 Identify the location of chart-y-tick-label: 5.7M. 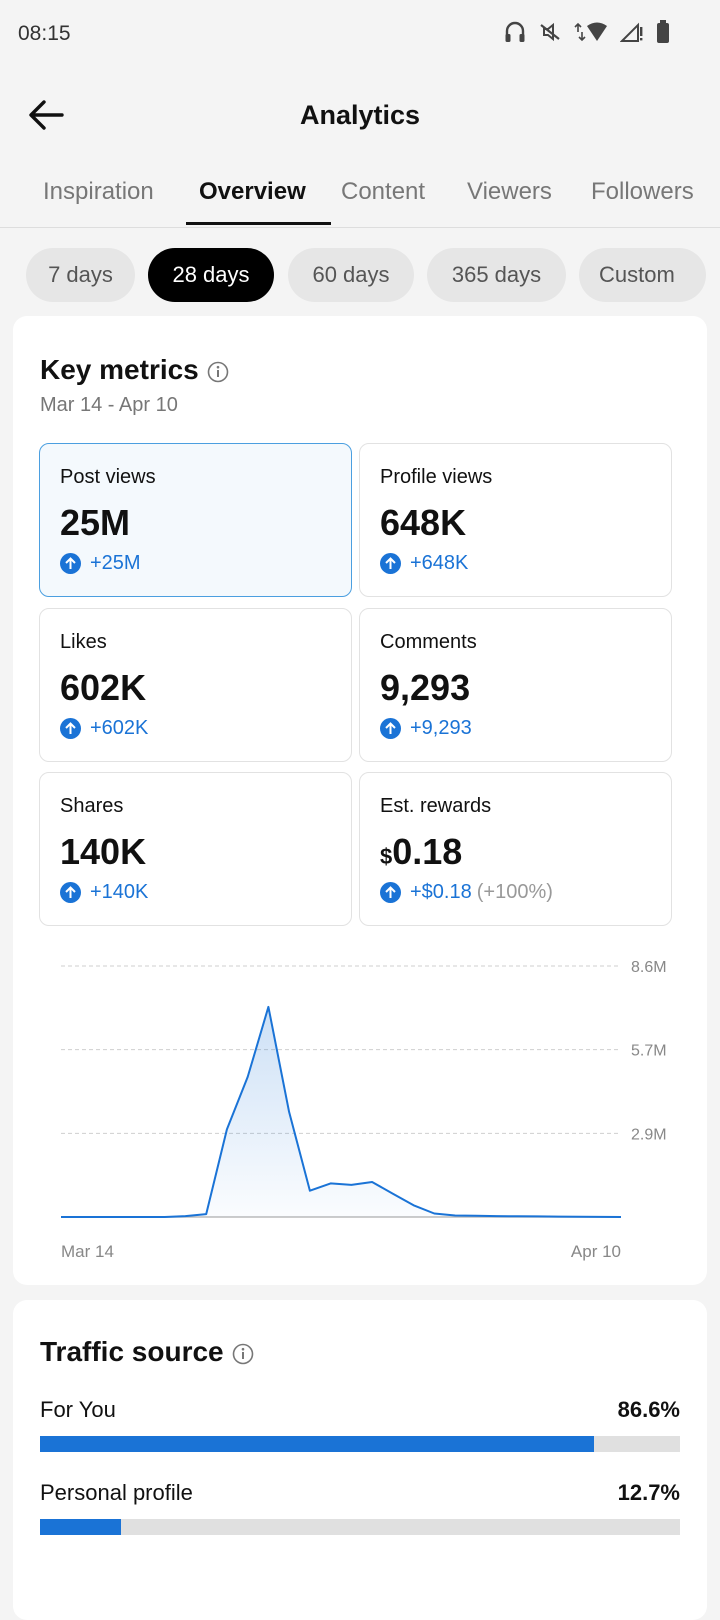
(649, 1051).